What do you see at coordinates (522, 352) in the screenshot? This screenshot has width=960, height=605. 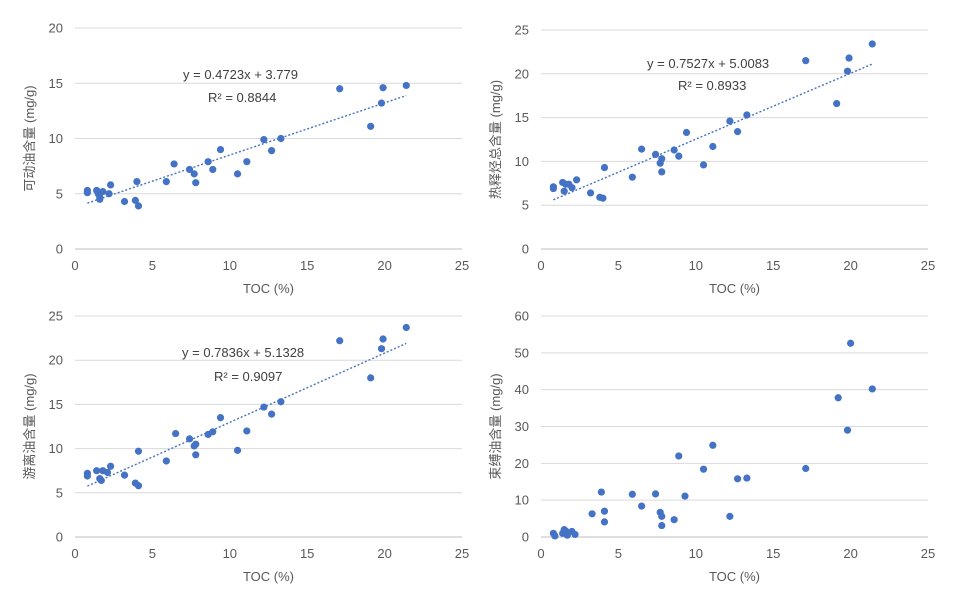 I see `y-tick-label: 50` at bounding box center [522, 352].